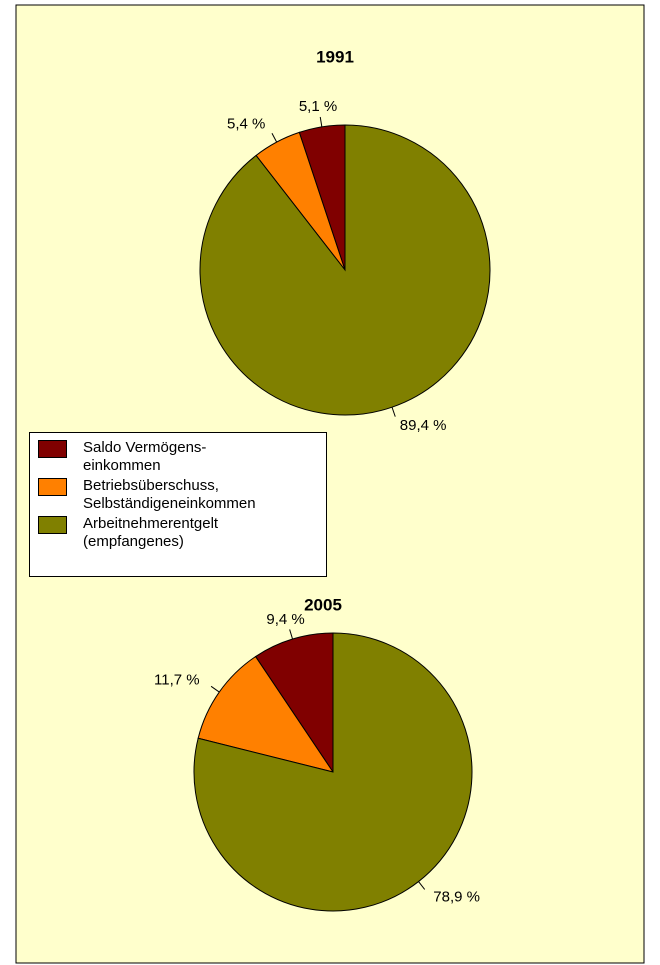  What do you see at coordinates (285, 619) in the screenshot?
I see `data-label: 9,4 %` at bounding box center [285, 619].